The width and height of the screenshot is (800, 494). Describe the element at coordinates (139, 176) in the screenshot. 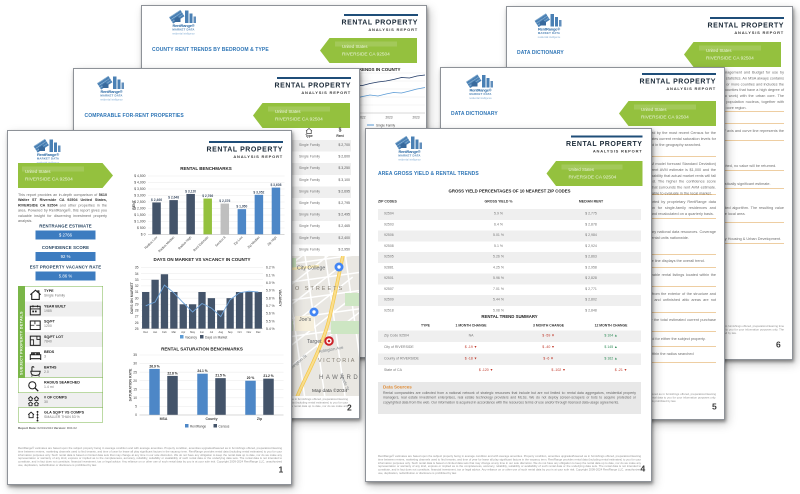

I see `svg-text: $ 4,500` at that location.